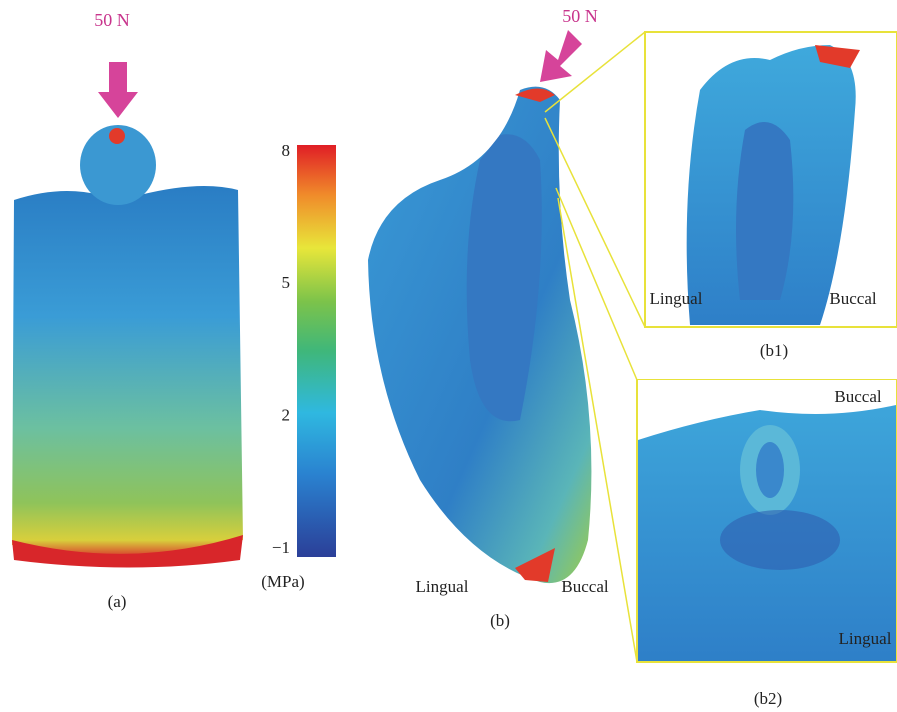 The image size is (897, 712). Describe the element at coordinates (286, 282) in the screenshot. I see `colorbar-tick-label: 5` at that location.